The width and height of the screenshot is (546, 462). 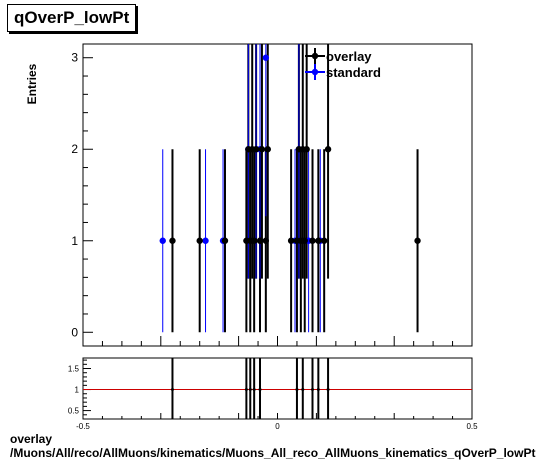 I want to click on main-x-ticks, so click(x=277, y=341).